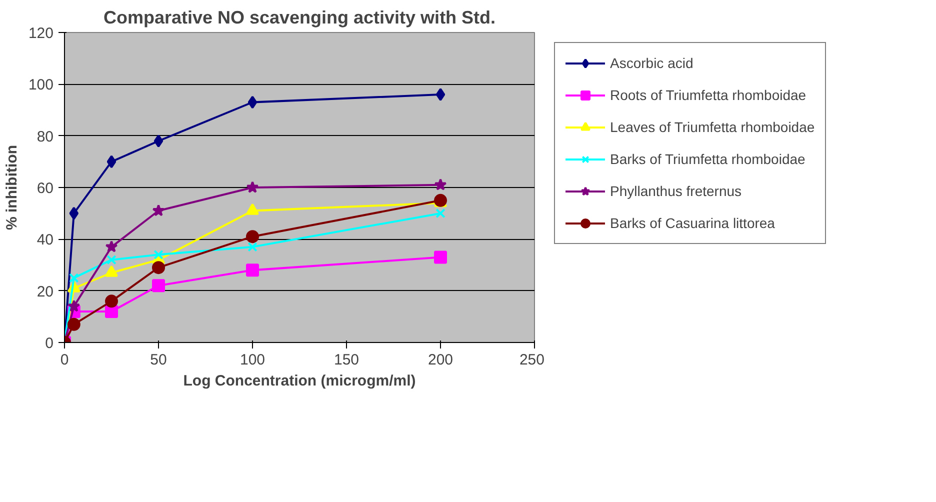  Describe the element at coordinates (676, 191) in the screenshot. I see `legend-label: Phyllanthus freternus` at that location.